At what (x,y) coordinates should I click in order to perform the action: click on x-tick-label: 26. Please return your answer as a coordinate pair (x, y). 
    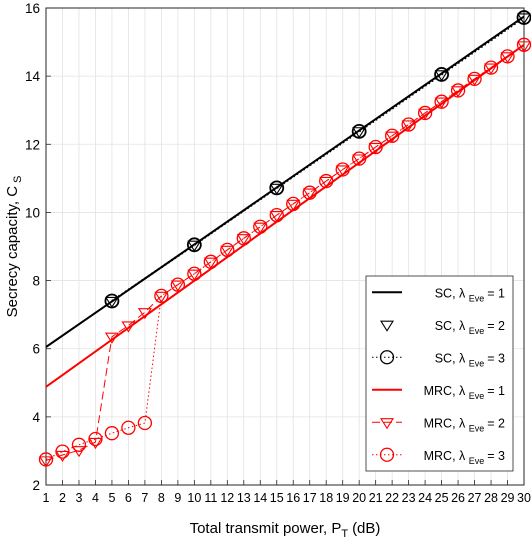
    Looking at the image, I should click on (458, 498).